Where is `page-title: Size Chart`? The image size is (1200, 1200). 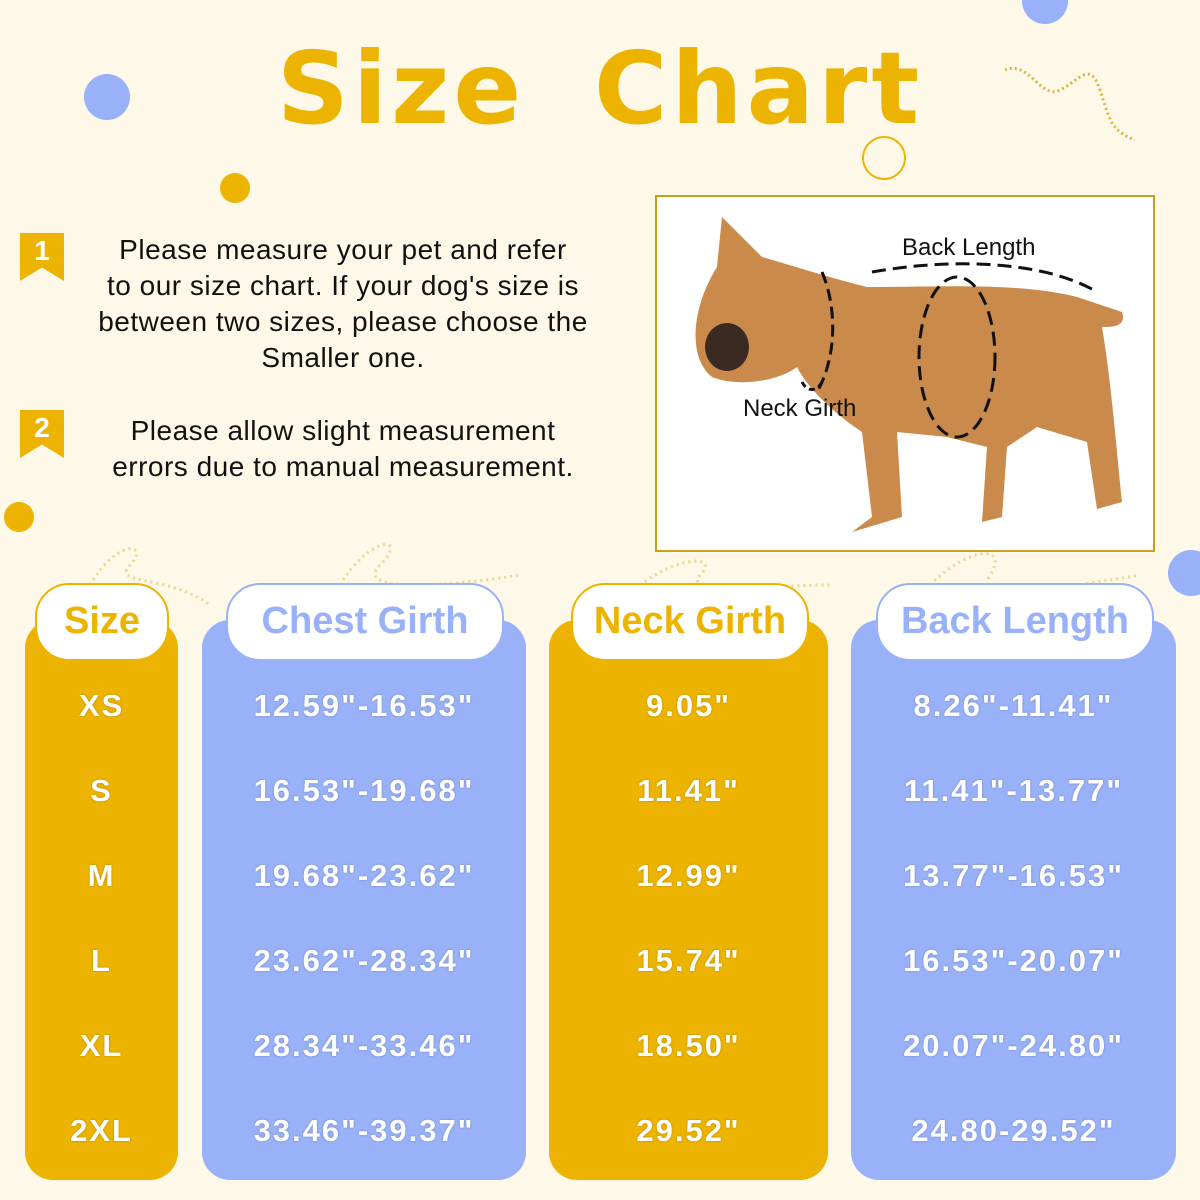 page-title: Size Chart is located at coordinates (600, 88).